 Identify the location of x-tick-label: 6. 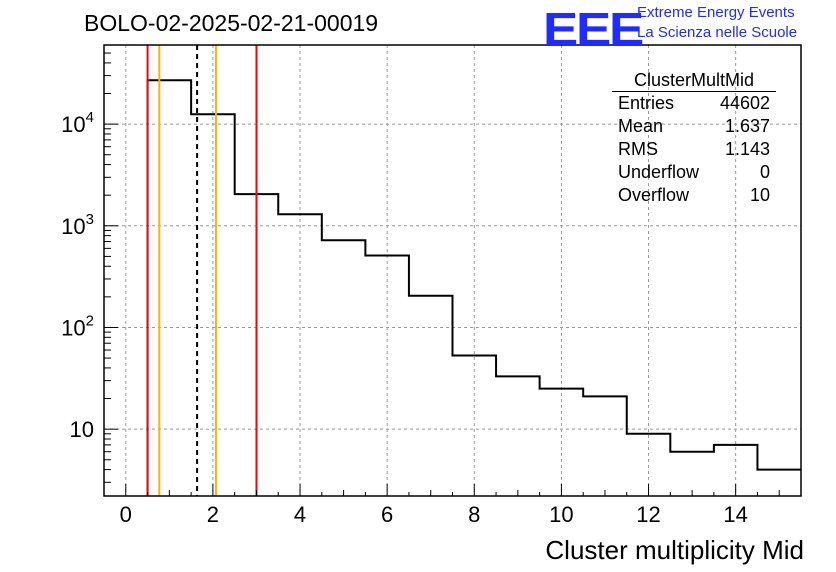
(387, 514).